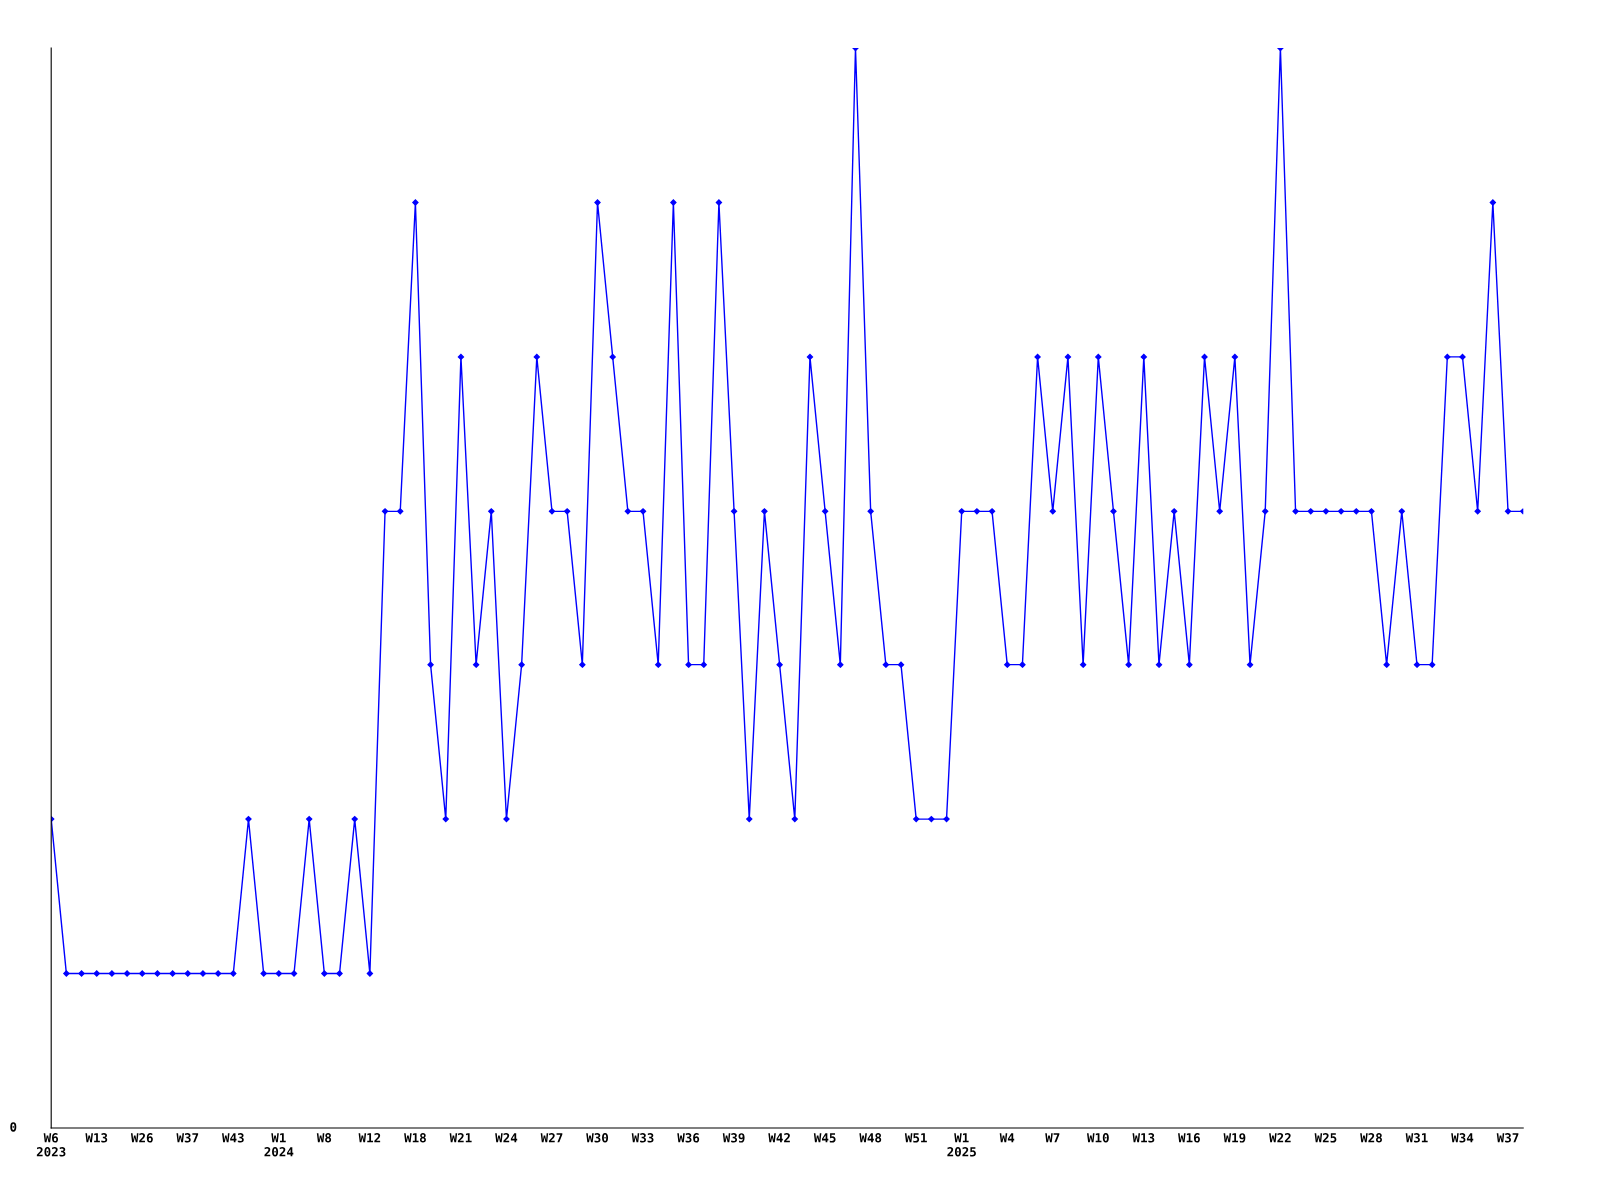 The width and height of the screenshot is (1600, 1200). Describe the element at coordinates (1189, 1138) in the screenshot. I see `x-tick-label: W16` at that location.